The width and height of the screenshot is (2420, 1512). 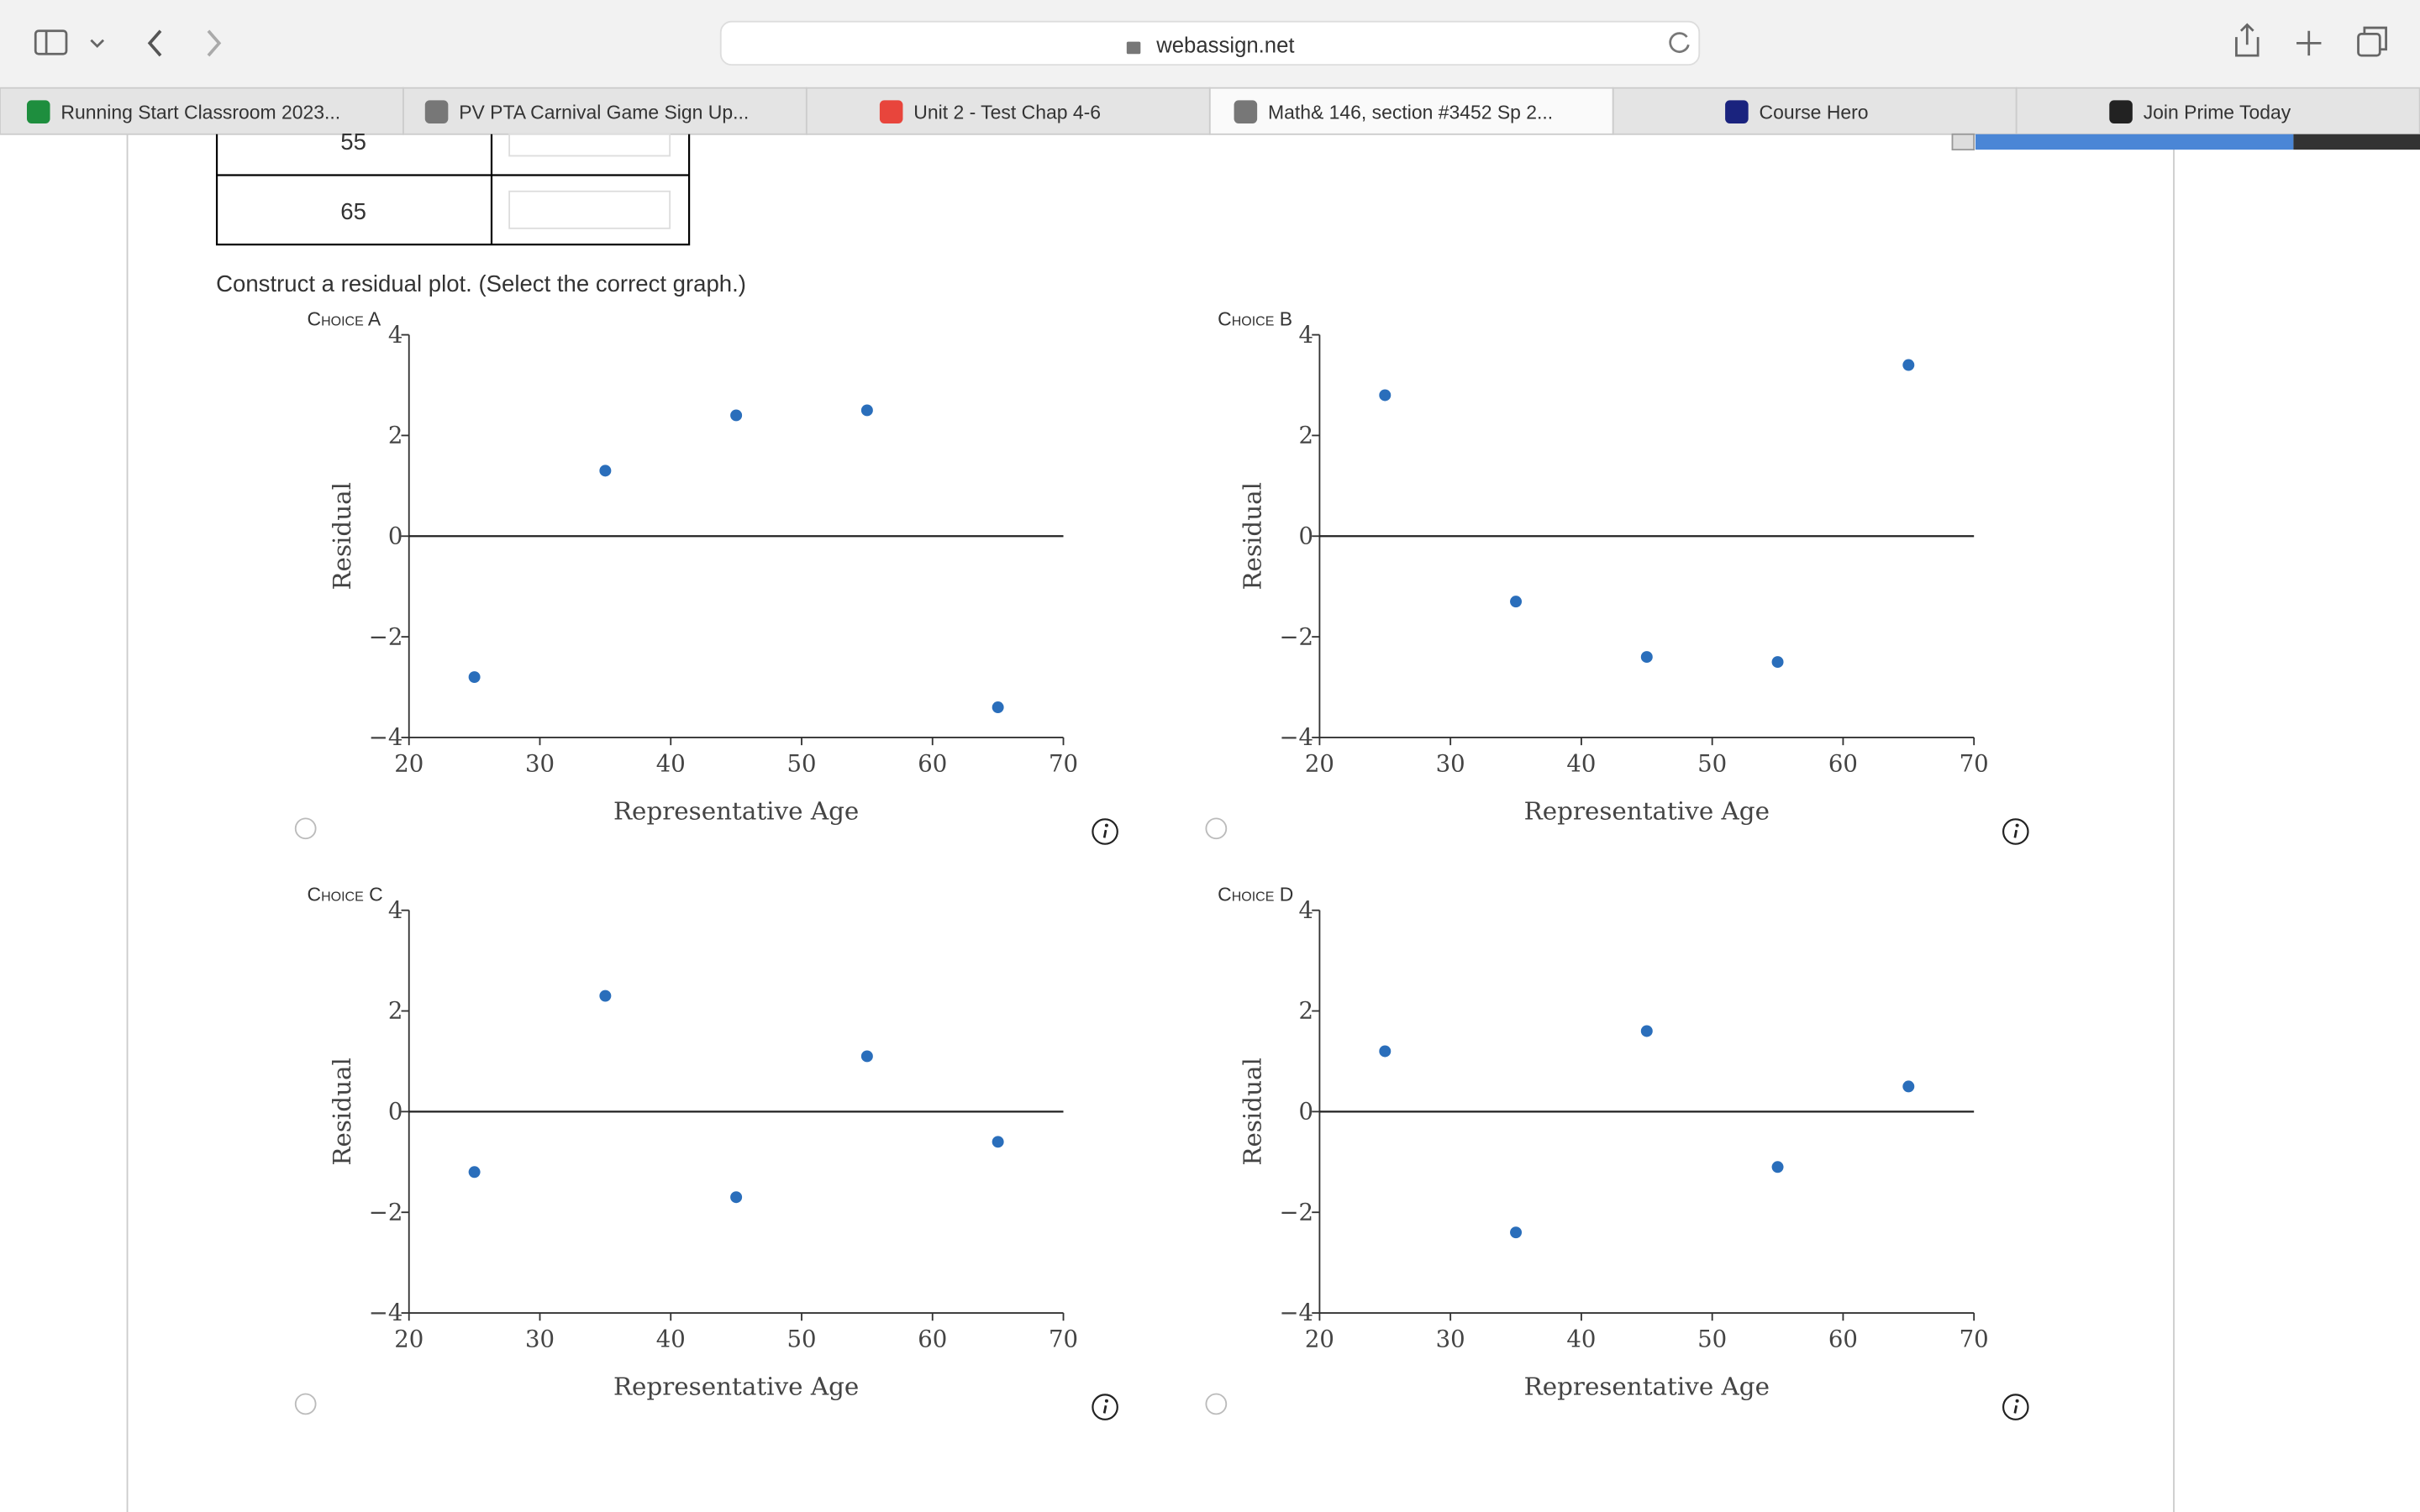 I want to click on tab-overview-button, so click(x=2372, y=41).